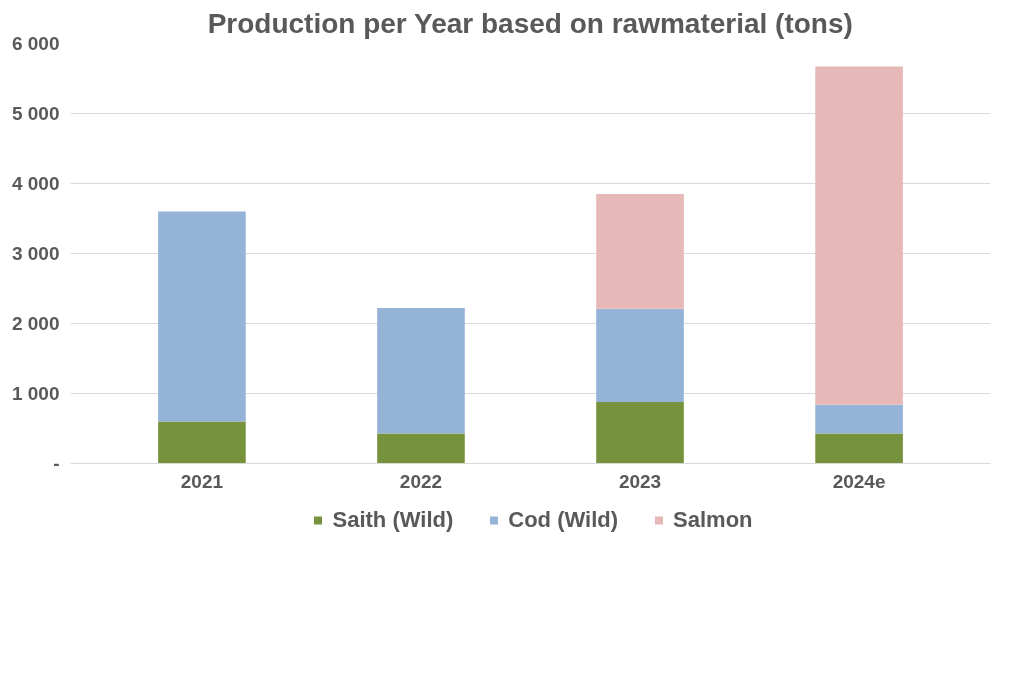 Image resolution: width=1033 pixels, height=678 pixels. What do you see at coordinates (35, 323) in the screenshot?
I see `y-tick-label: 2 000` at bounding box center [35, 323].